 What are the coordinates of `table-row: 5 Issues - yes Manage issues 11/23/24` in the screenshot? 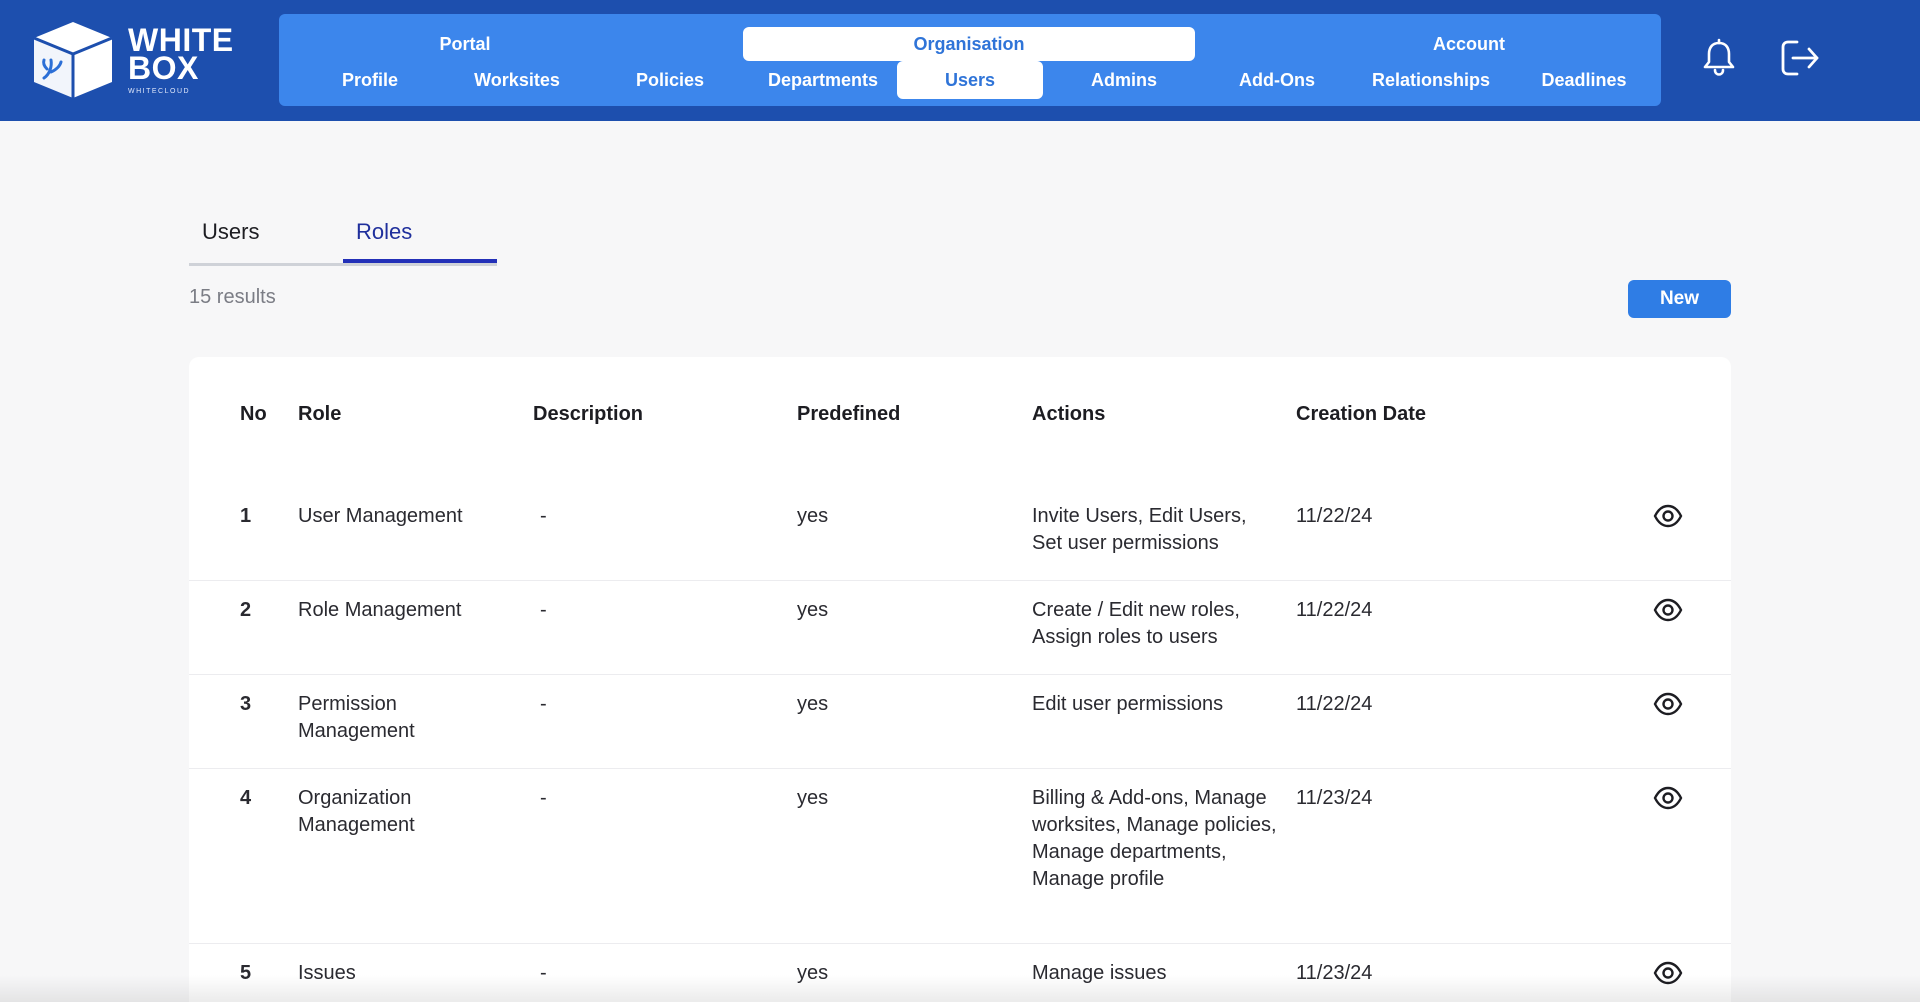 It's located at (960, 973).